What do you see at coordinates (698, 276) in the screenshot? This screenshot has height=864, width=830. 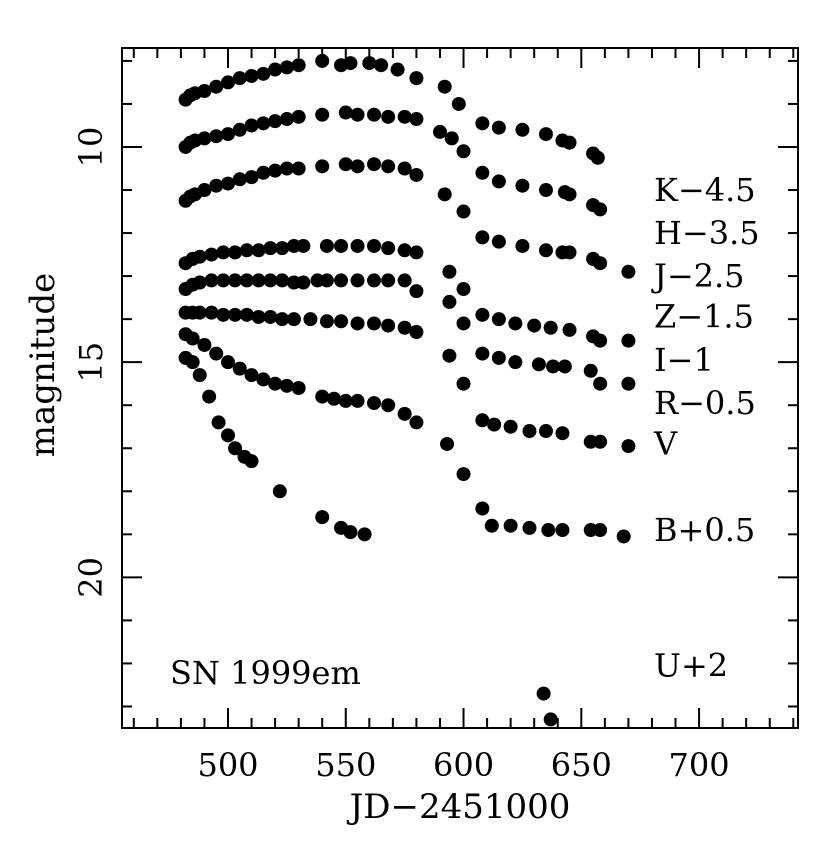 I see `series-label-j-2-5: J−2.5` at bounding box center [698, 276].